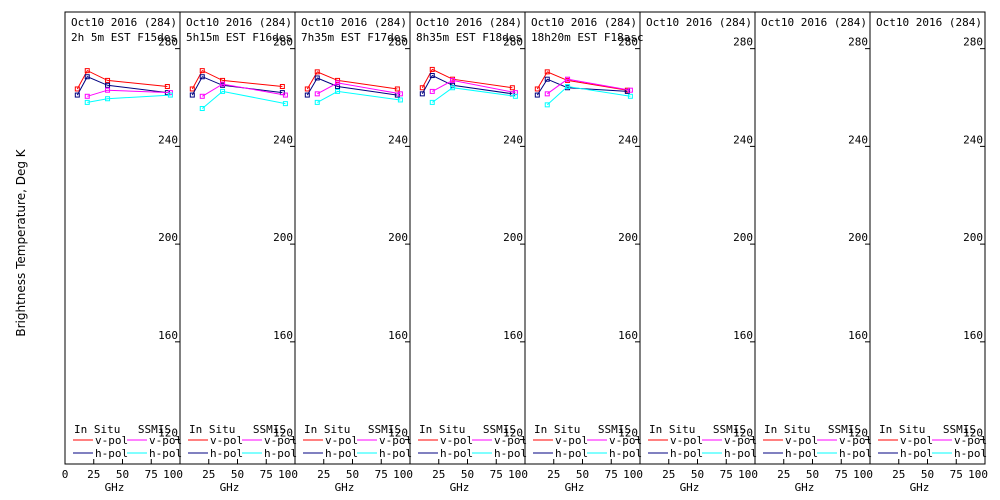  What do you see at coordinates (422, 94) in the screenshot?
I see `data-point-insitu_h` at bounding box center [422, 94].